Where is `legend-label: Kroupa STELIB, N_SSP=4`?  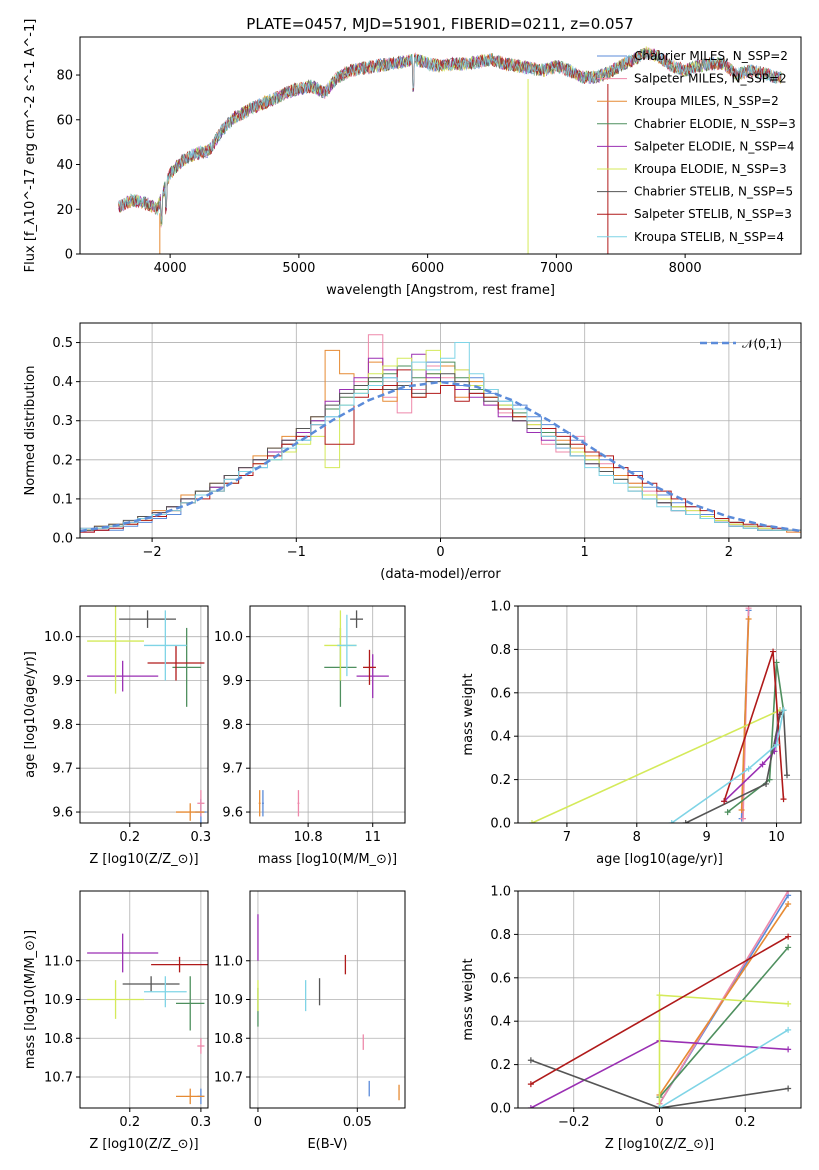
legend-label: Kroupa STELIB, N_SSP=4 is located at coordinates (709, 237).